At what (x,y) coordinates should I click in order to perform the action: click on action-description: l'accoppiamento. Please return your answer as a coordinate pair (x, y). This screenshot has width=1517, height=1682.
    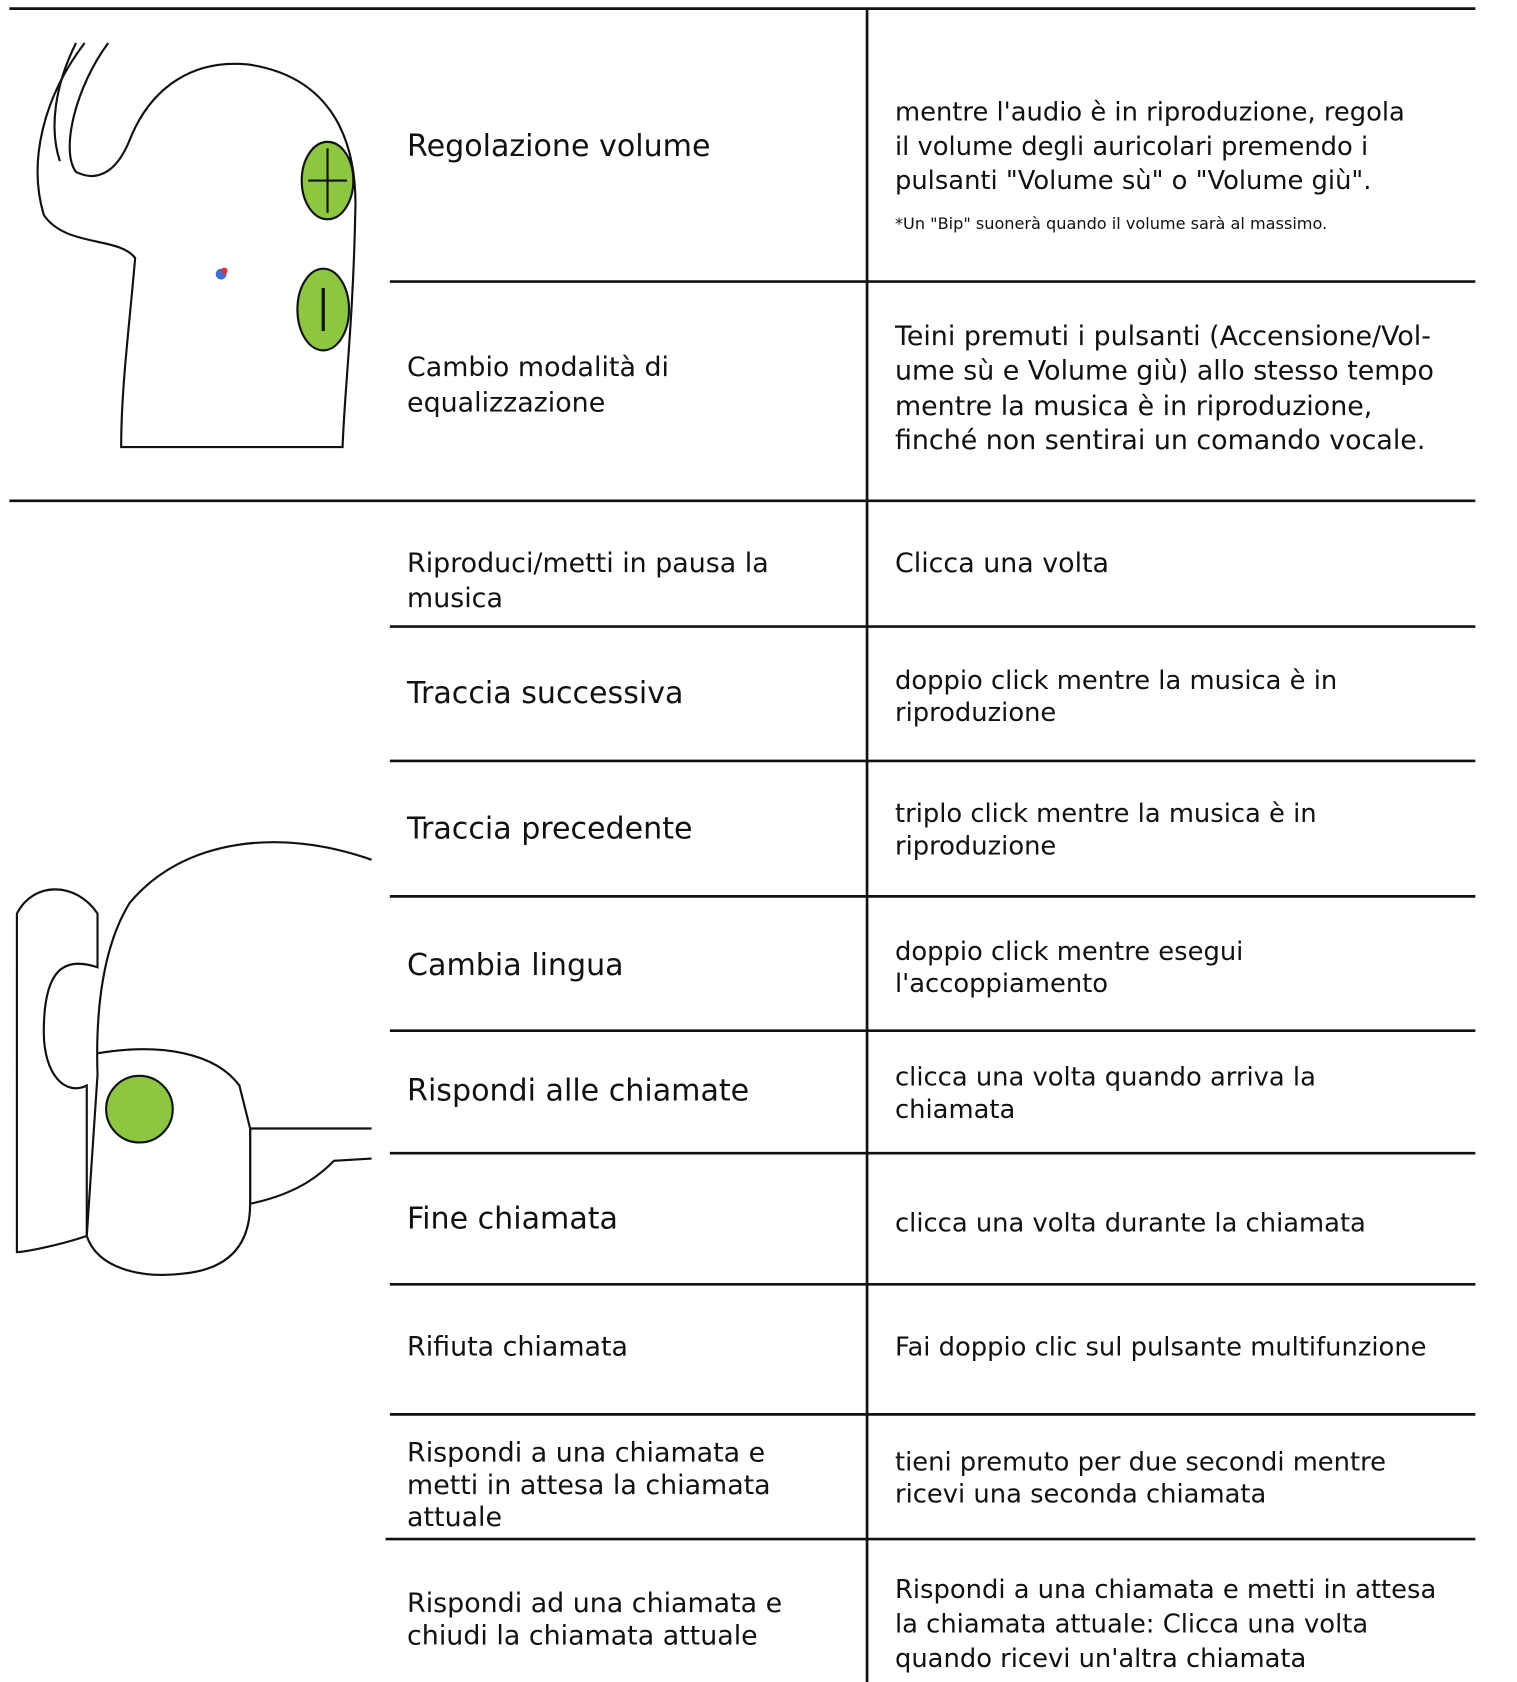
    Looking at the image, I should click on (1001, 984).